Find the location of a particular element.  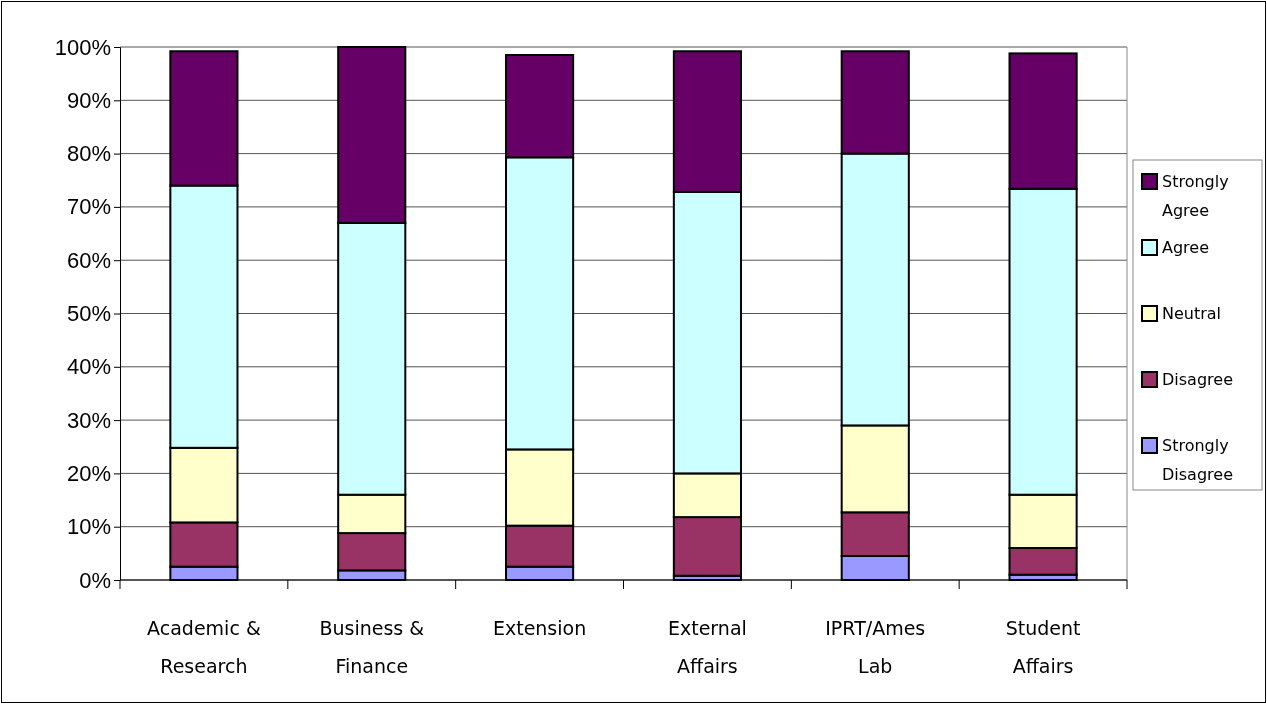

y-tick-label: 100% is located at coordinates (82, 47).